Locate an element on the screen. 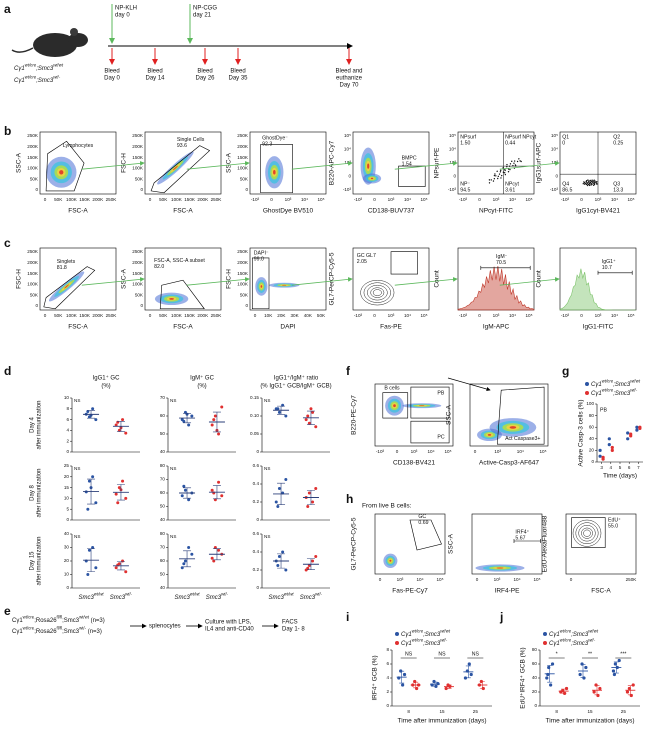 The width and height of the screenshot is (650, 738). gate-value: 2.05 is located at coordinates (362, 262).